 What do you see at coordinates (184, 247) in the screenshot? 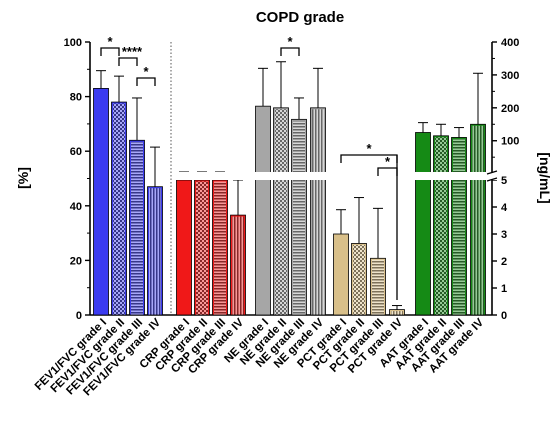
I see `bar-crp-grade-i` at bounding box center [184, 247].